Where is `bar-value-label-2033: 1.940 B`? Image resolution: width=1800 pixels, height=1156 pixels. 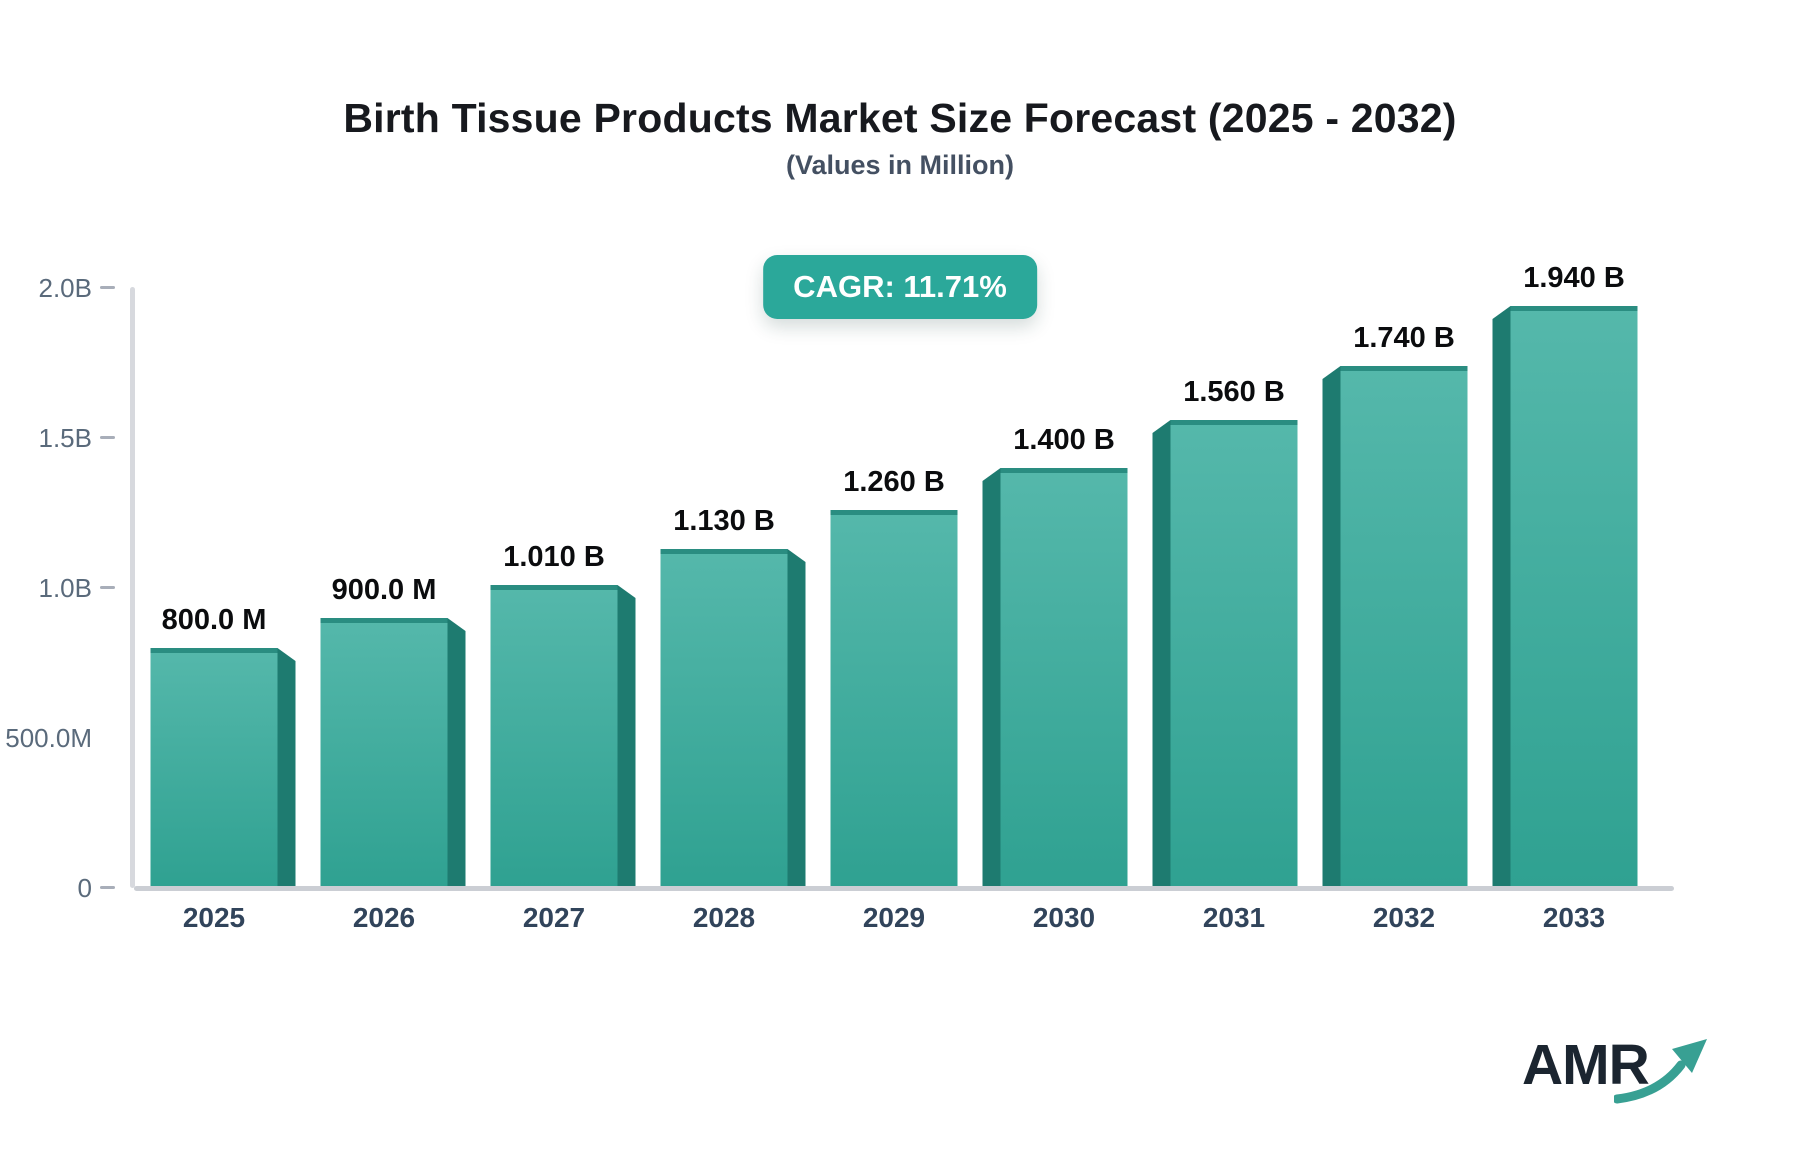 bar-value-label-2033: 1.940 B is located at coordinates (1574, 278).